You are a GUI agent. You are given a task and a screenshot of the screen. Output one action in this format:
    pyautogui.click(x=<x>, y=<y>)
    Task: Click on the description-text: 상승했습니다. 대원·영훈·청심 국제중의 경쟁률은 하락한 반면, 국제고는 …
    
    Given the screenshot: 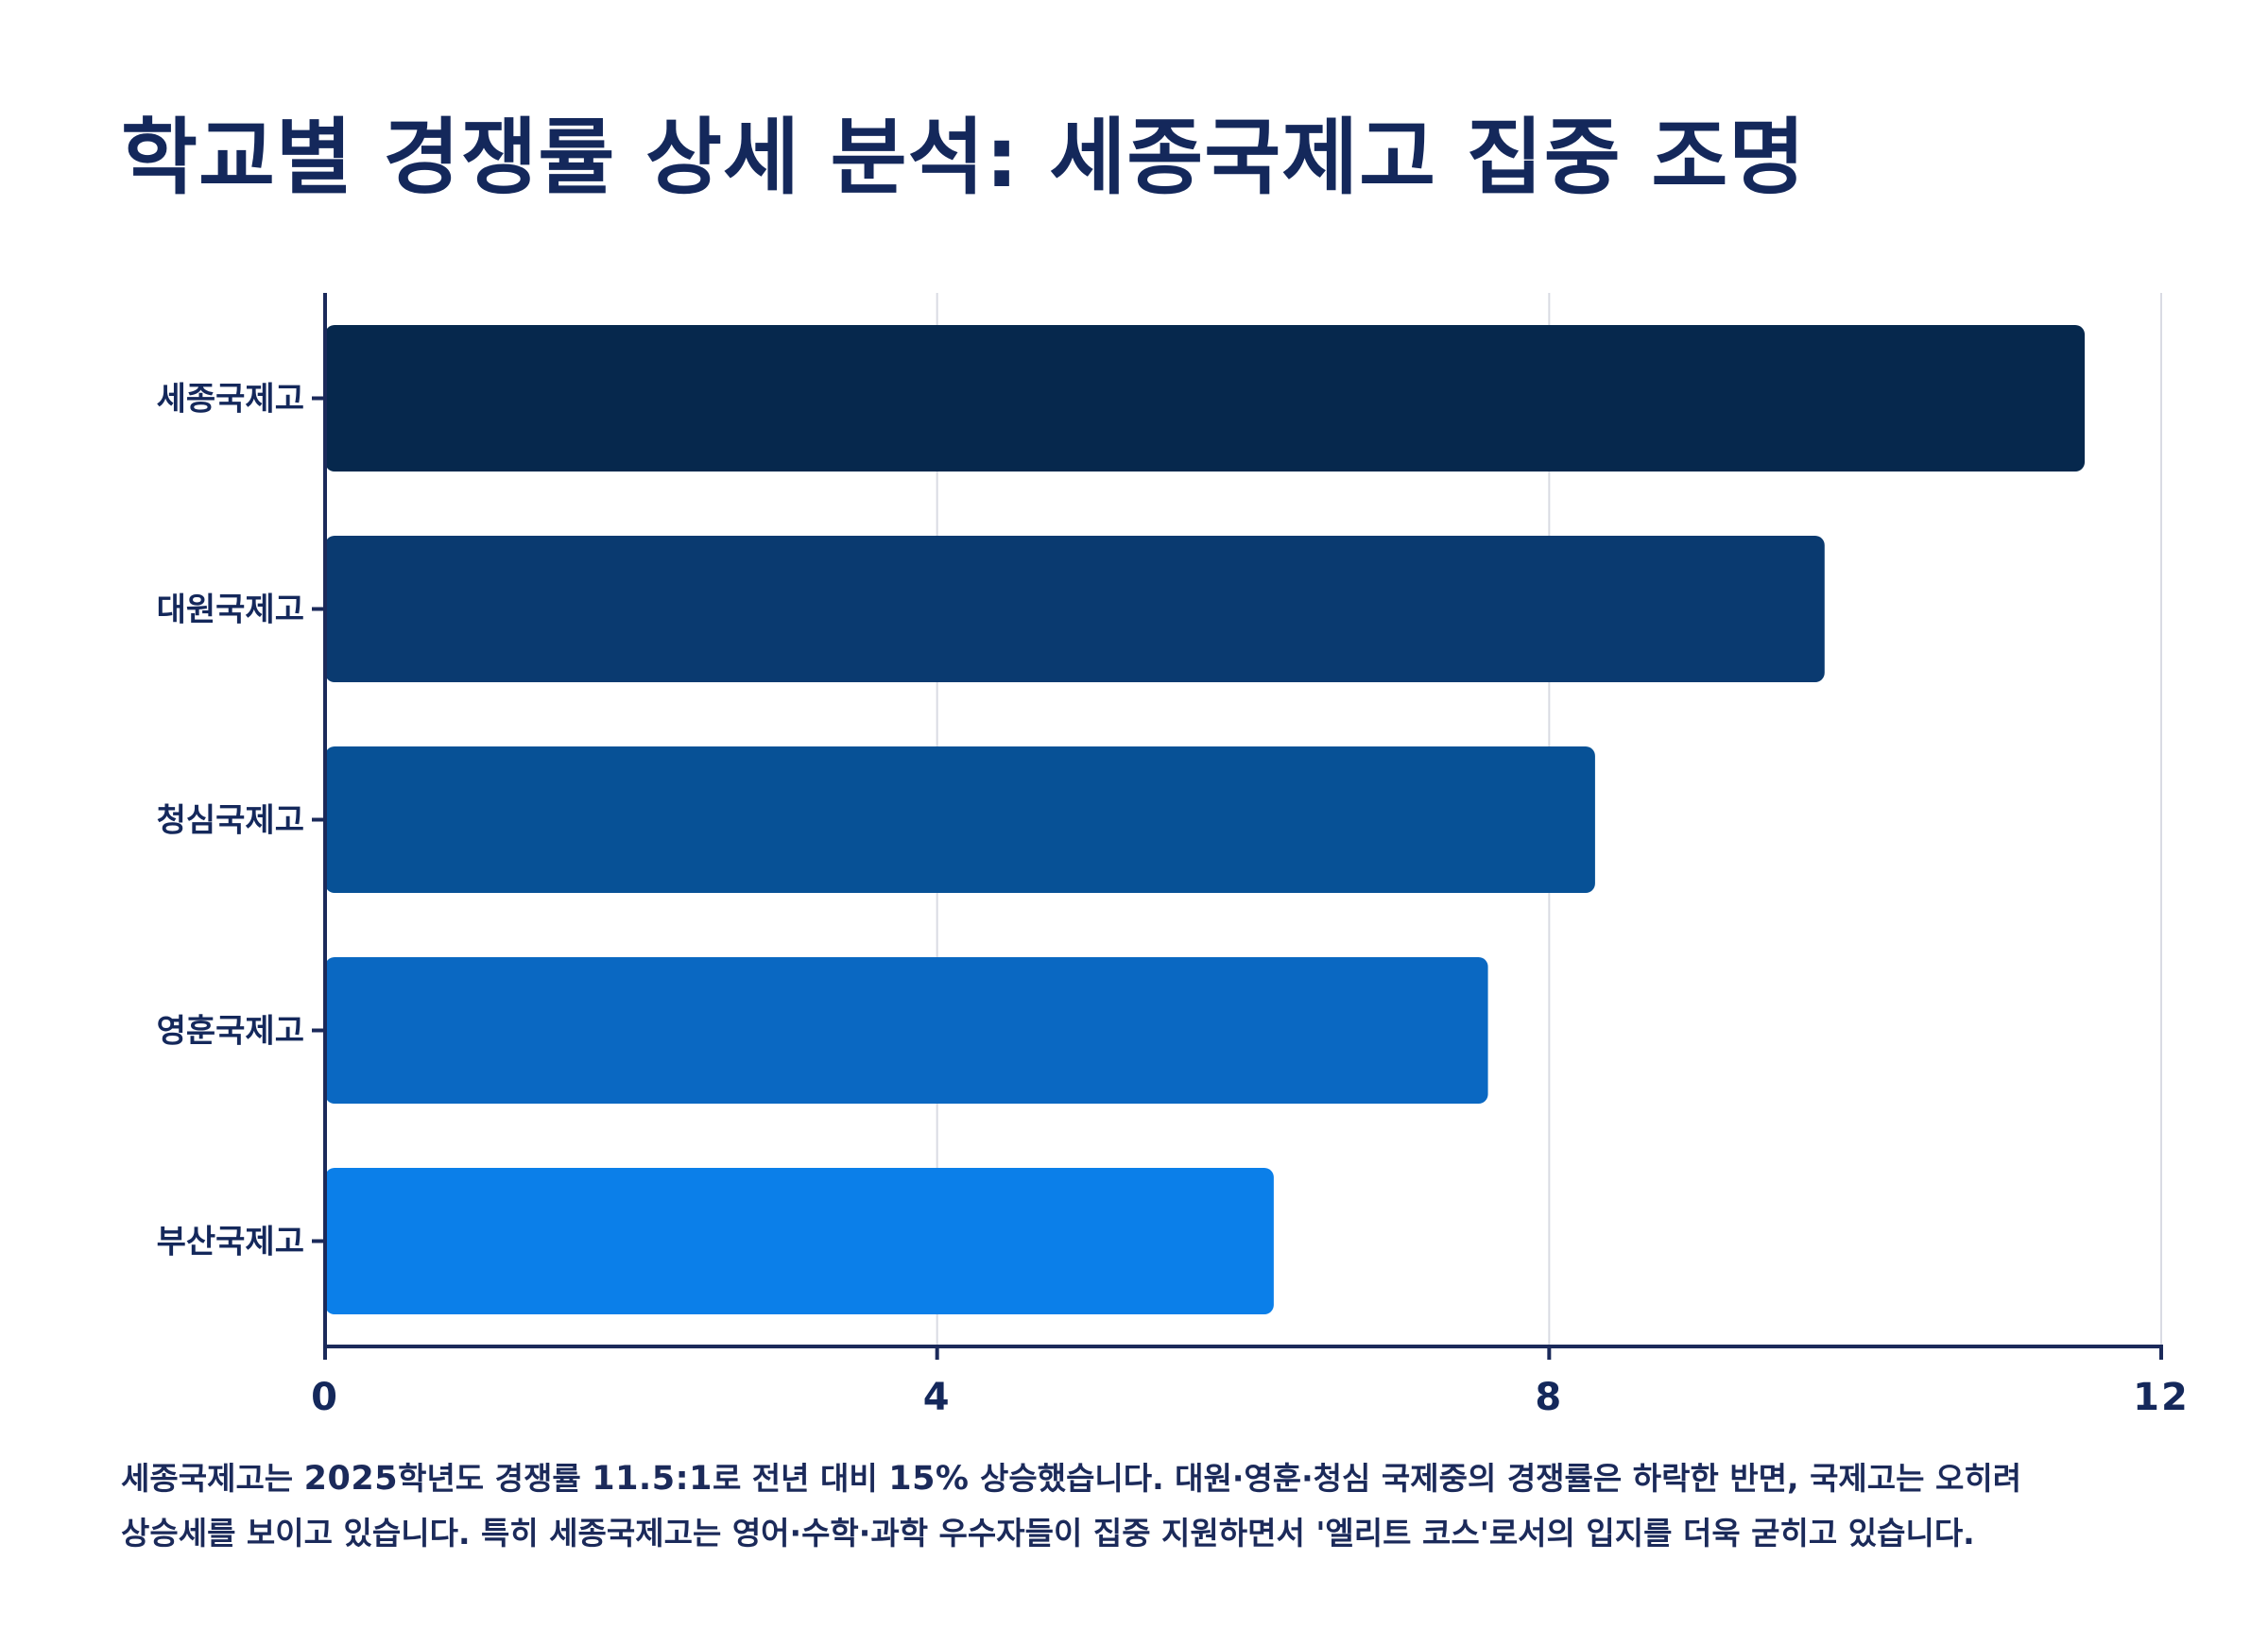 What is the action you would take?
    pyautogui.click(x=1495, y=1478)
    